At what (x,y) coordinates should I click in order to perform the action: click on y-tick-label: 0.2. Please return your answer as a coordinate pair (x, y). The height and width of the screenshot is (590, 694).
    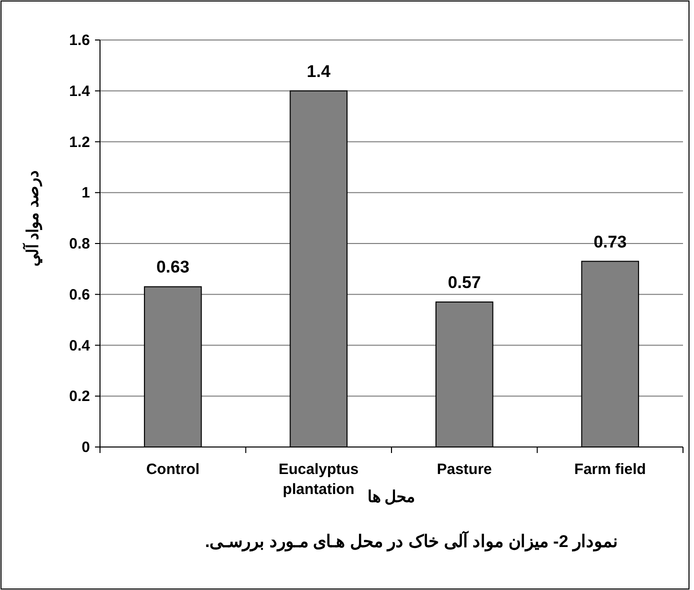
    Looking at the image, I should click on (79, 397).